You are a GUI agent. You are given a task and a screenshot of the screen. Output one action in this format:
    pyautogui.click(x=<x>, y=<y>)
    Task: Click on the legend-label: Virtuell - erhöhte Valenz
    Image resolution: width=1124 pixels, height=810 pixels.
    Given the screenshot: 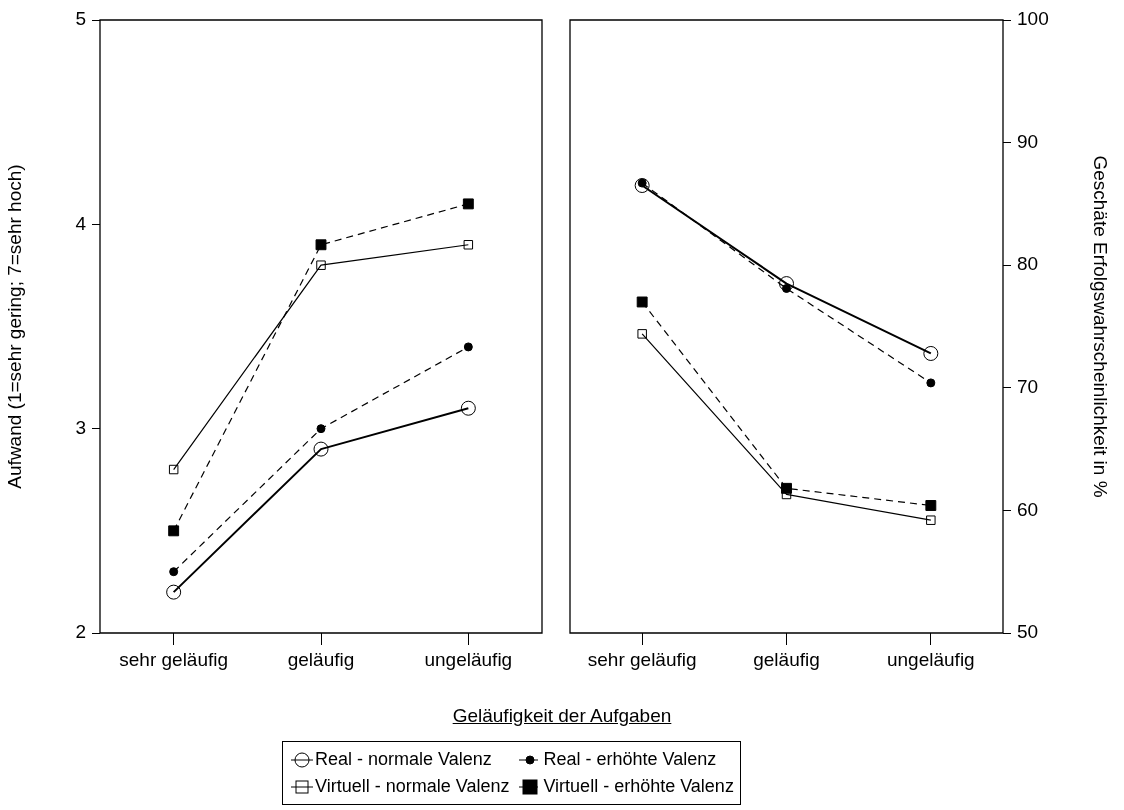 What is the action you would take?
    pyautogui.click(x=638, y=786)
    